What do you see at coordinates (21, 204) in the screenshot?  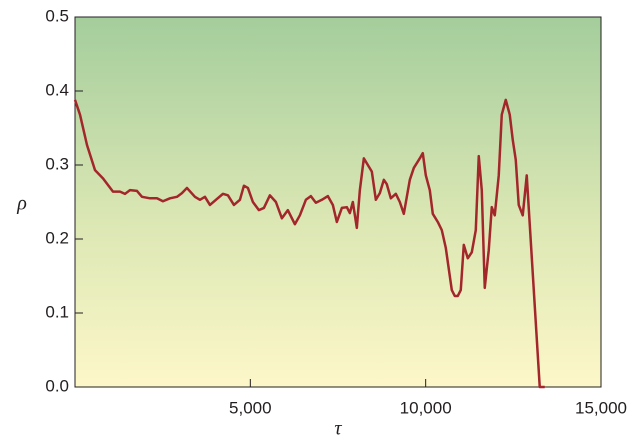 I see `y-axis-title: ρ` at bounding box center [21, 204].